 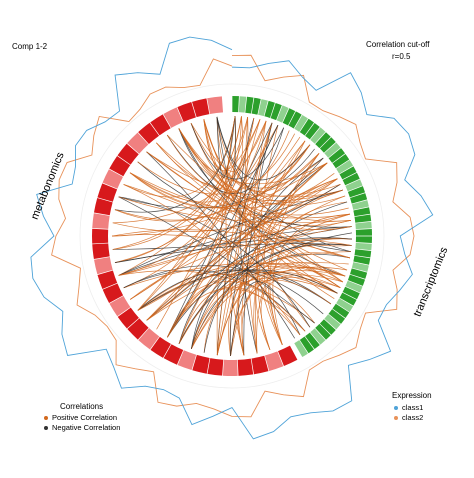 I want to click on positive-swatch, so click(x=46, y=418).